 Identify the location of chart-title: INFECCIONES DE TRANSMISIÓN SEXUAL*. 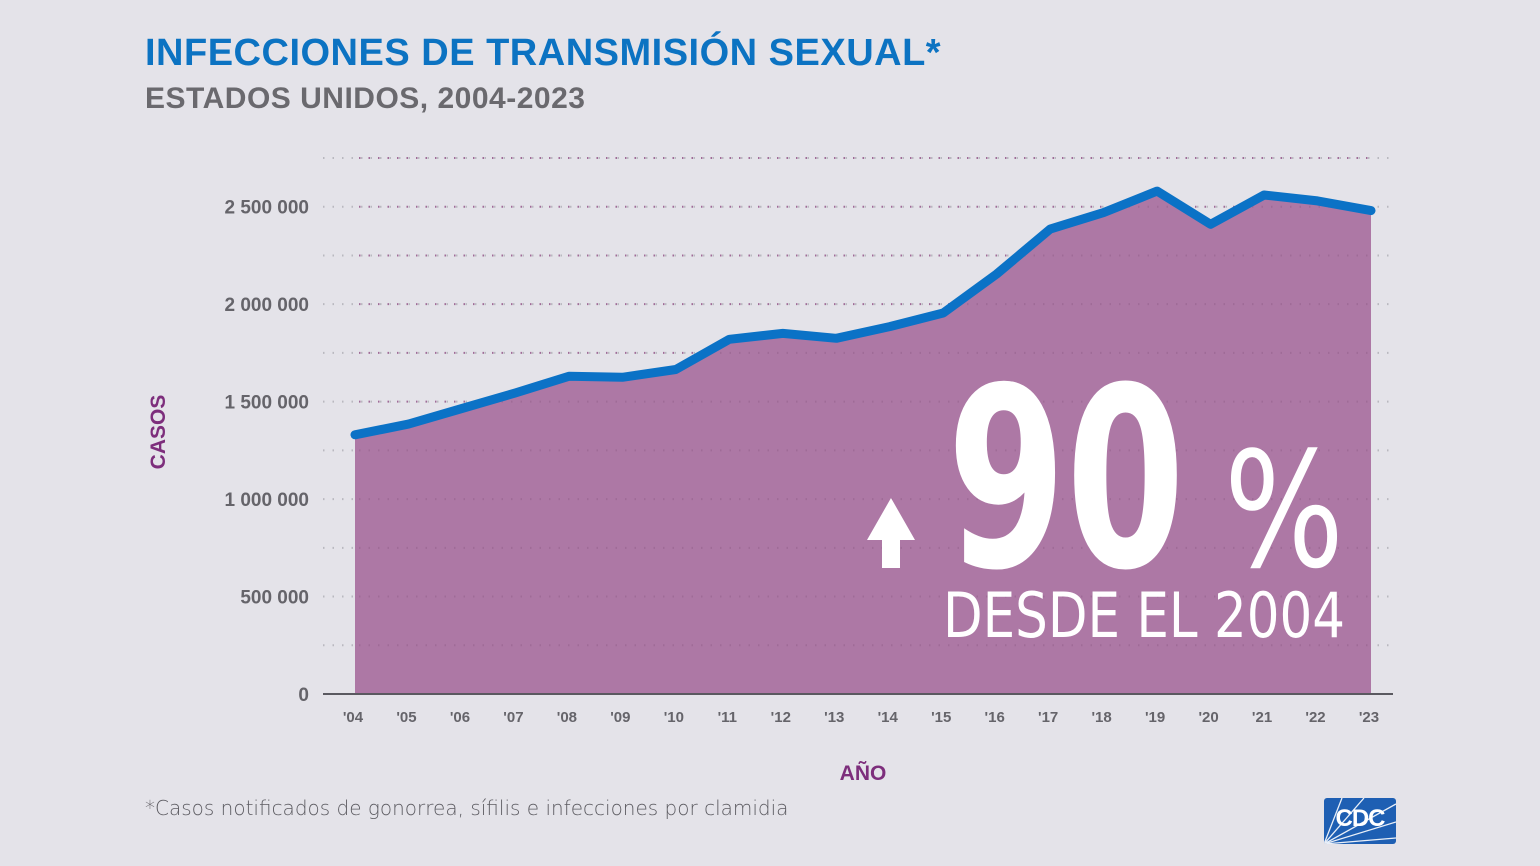
(543, 53).